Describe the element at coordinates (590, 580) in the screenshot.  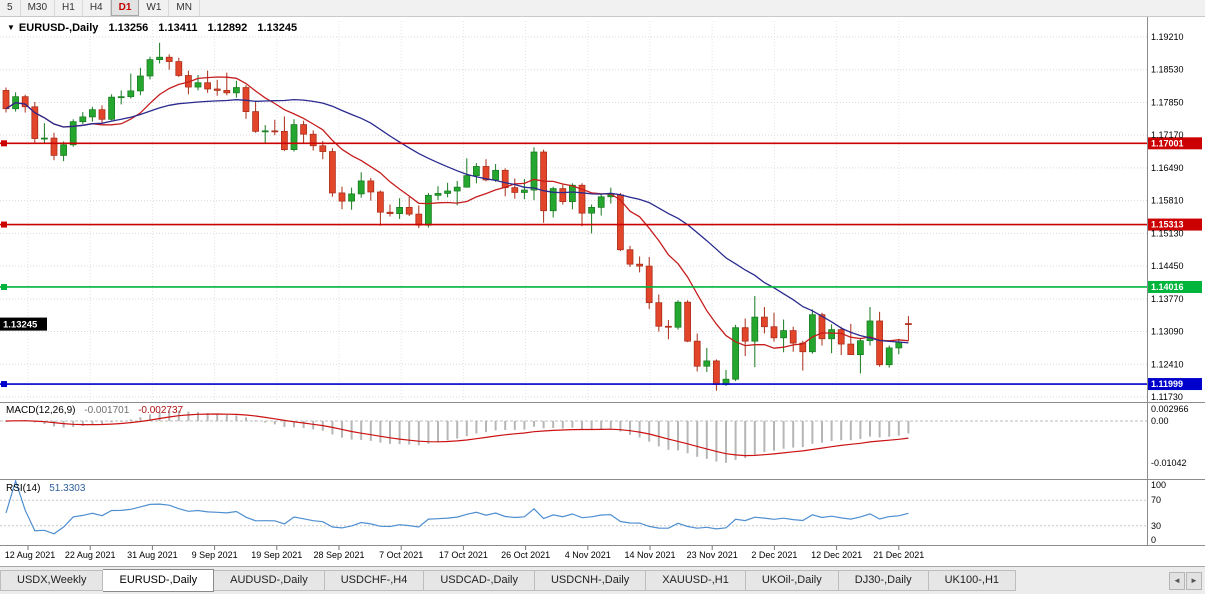
I see `chart-tab-usdcnh-daily: USDCNH-,Daily` at that location.